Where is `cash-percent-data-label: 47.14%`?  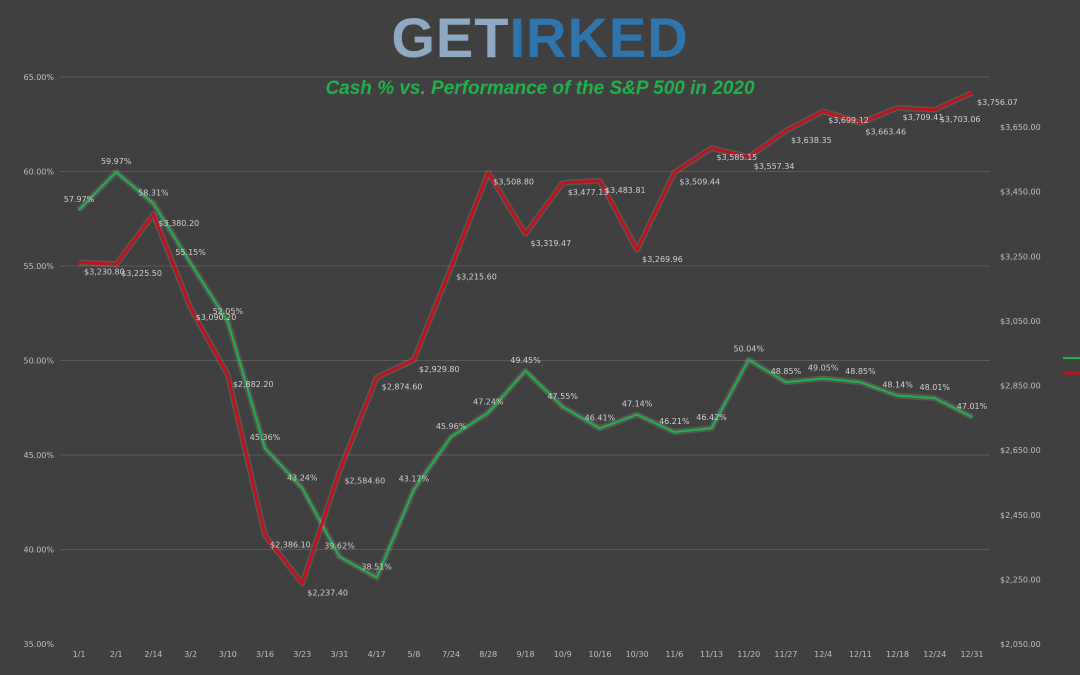 cash-percent-data-label: 47.14% is located at coordinates (637, 404).